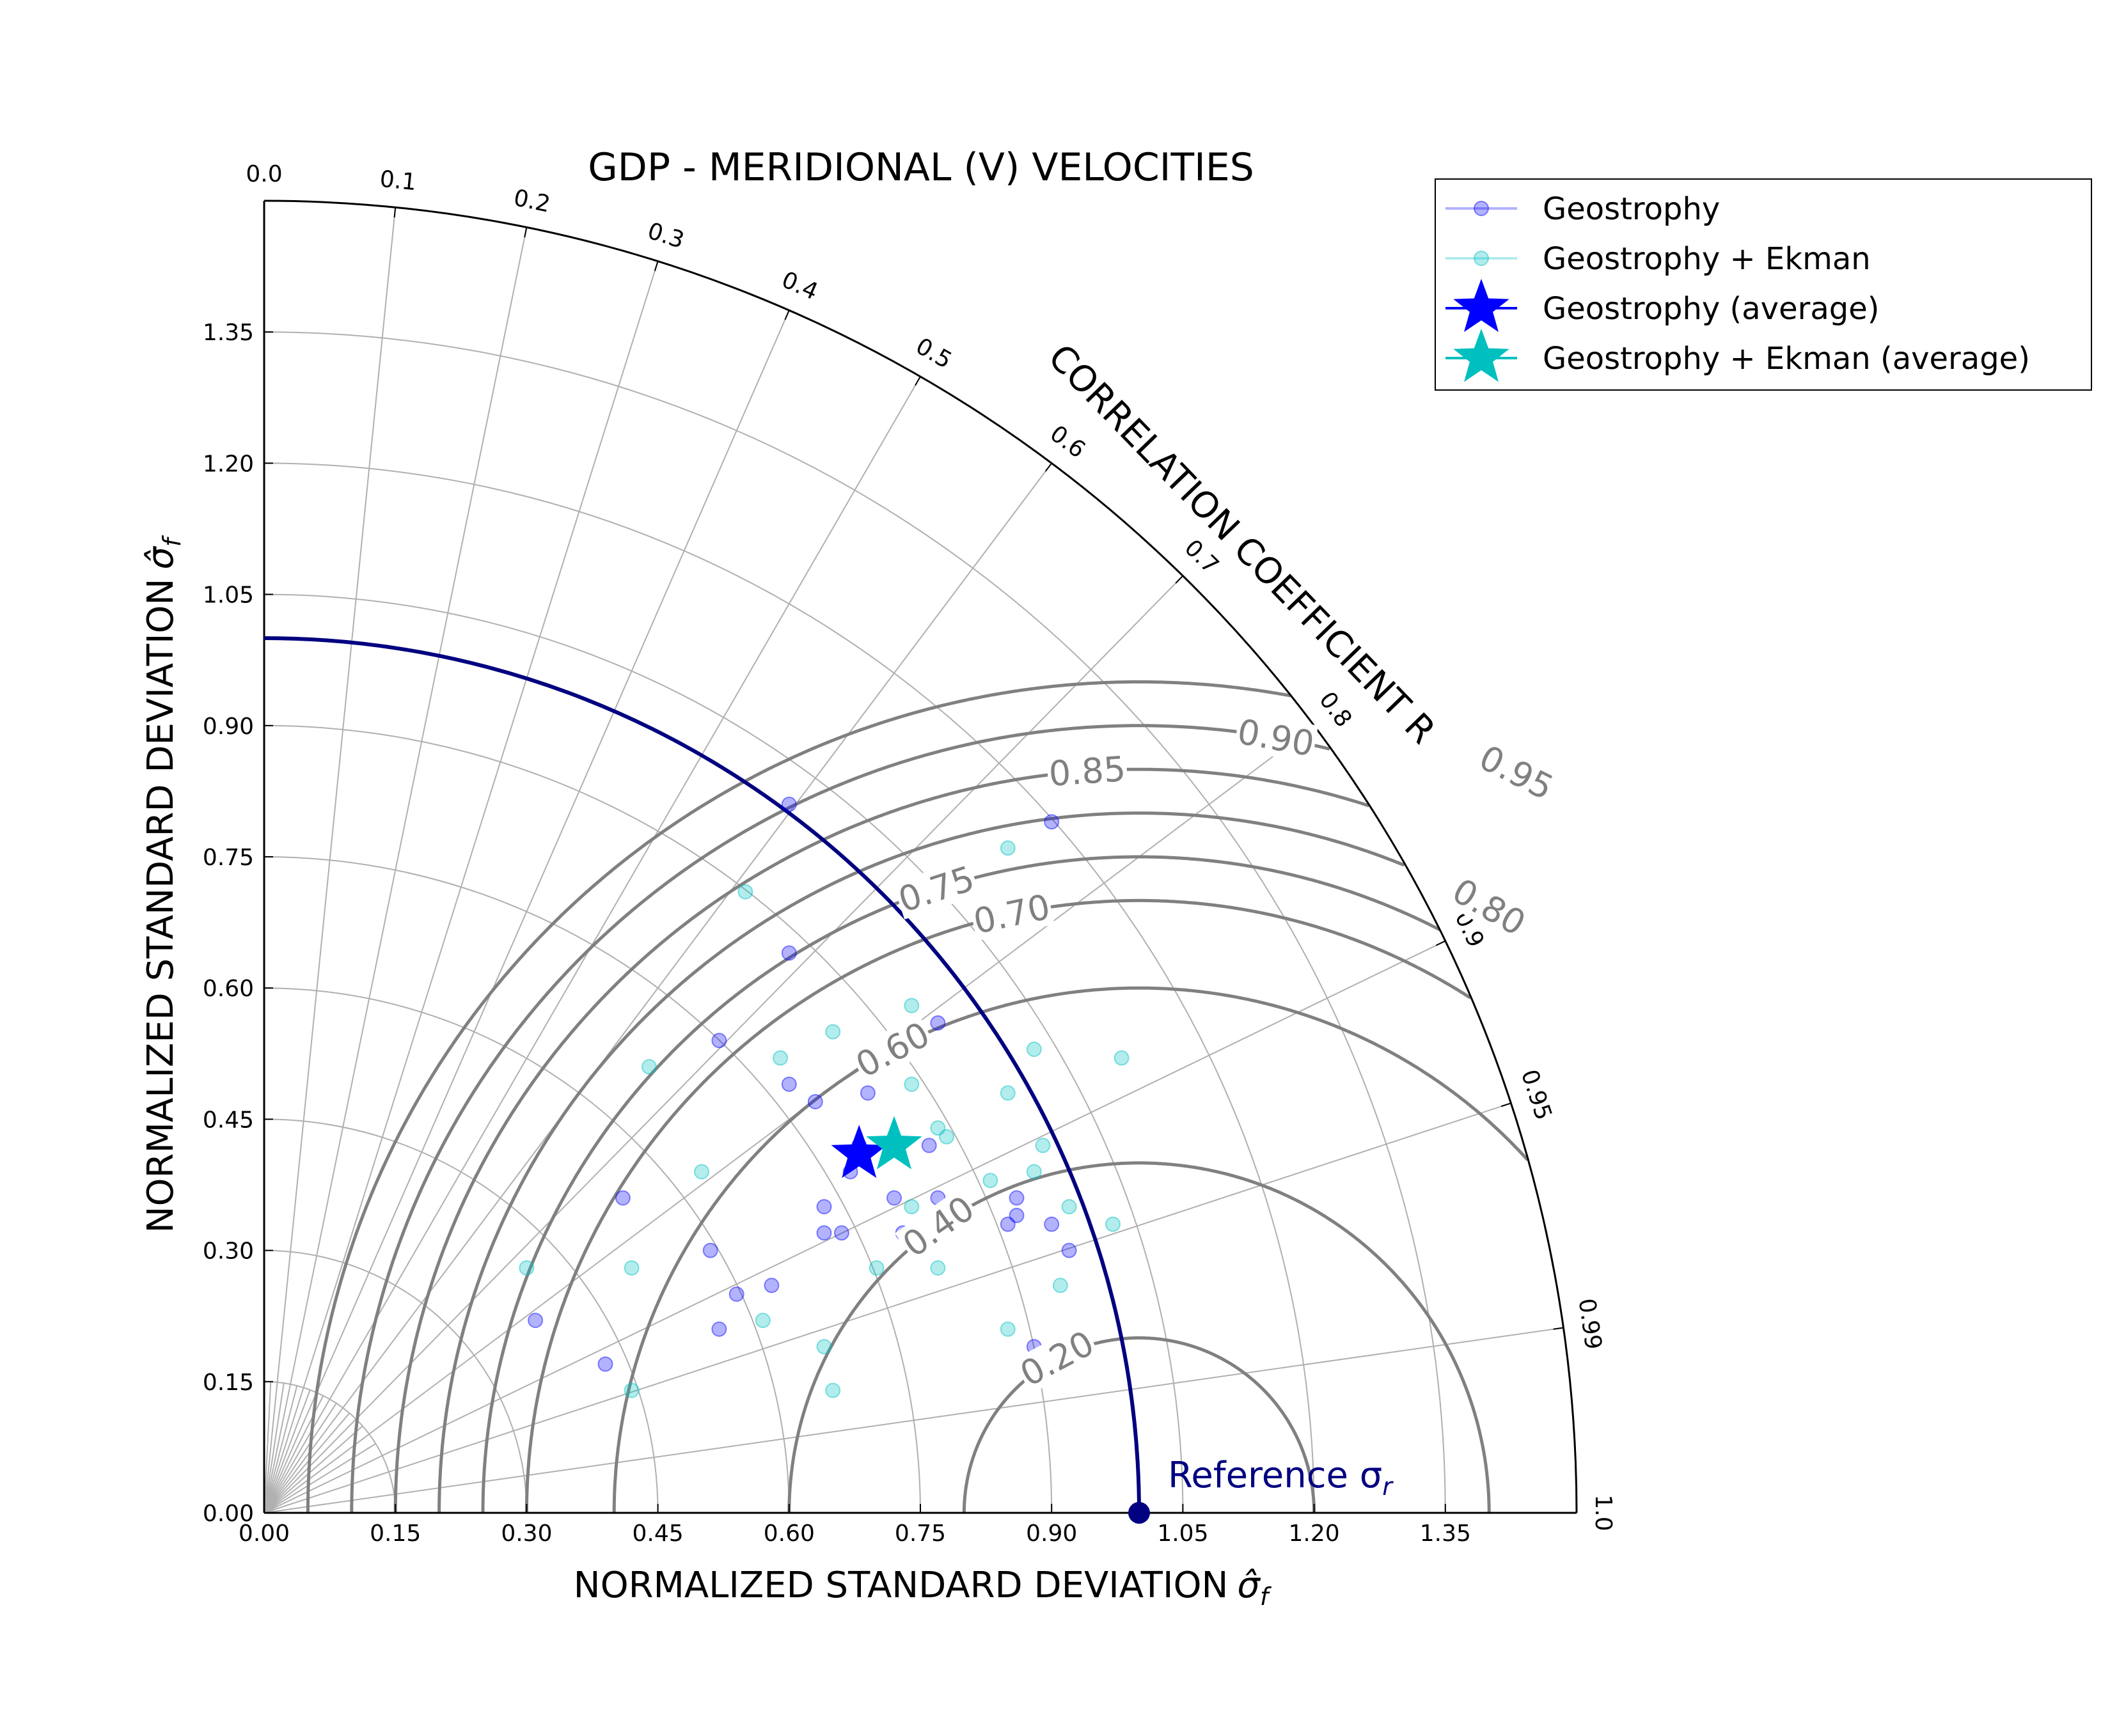  What do you see at coordinates (894, 1142) in the screenshot?
I see `geostrophy-ekman-average-star` at bounding box center [894, 1142].